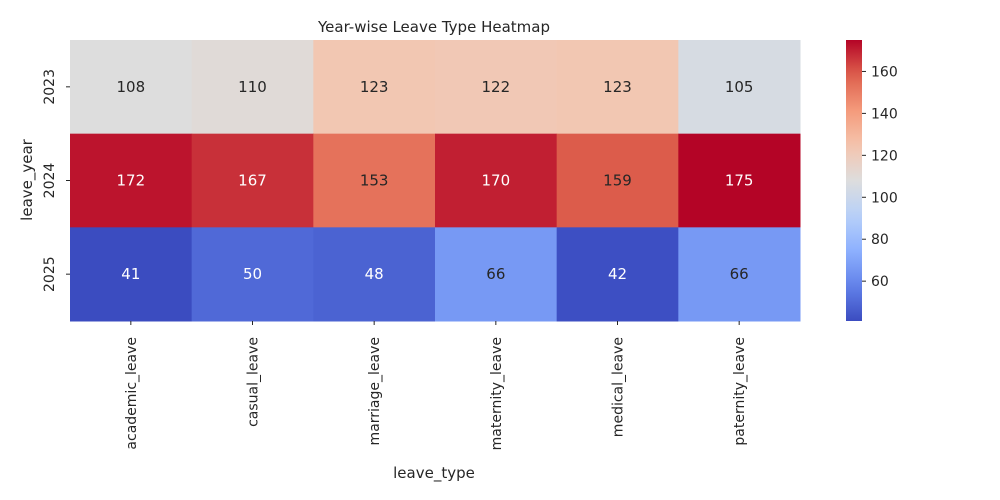  Describe the element at coordinates (27, 179) in the screenshot. I see `y-axis-label: leave_year` at that location.